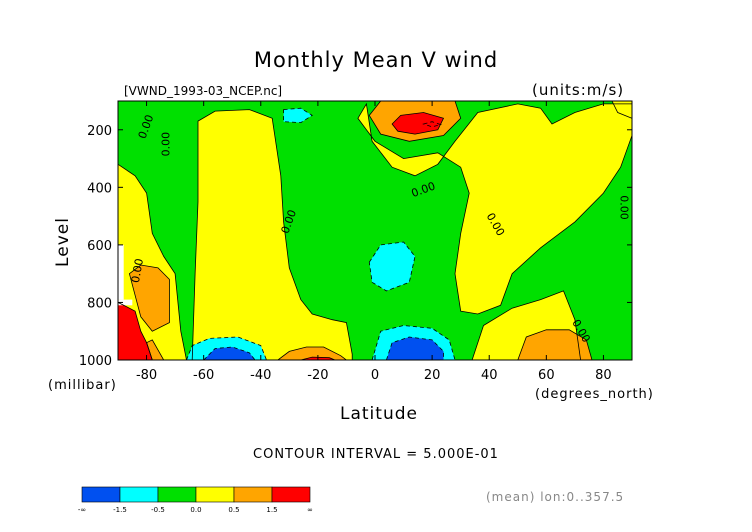  I want to click on file-label: [VWND_1993-03_NCEP.nc], so click(203, 91).